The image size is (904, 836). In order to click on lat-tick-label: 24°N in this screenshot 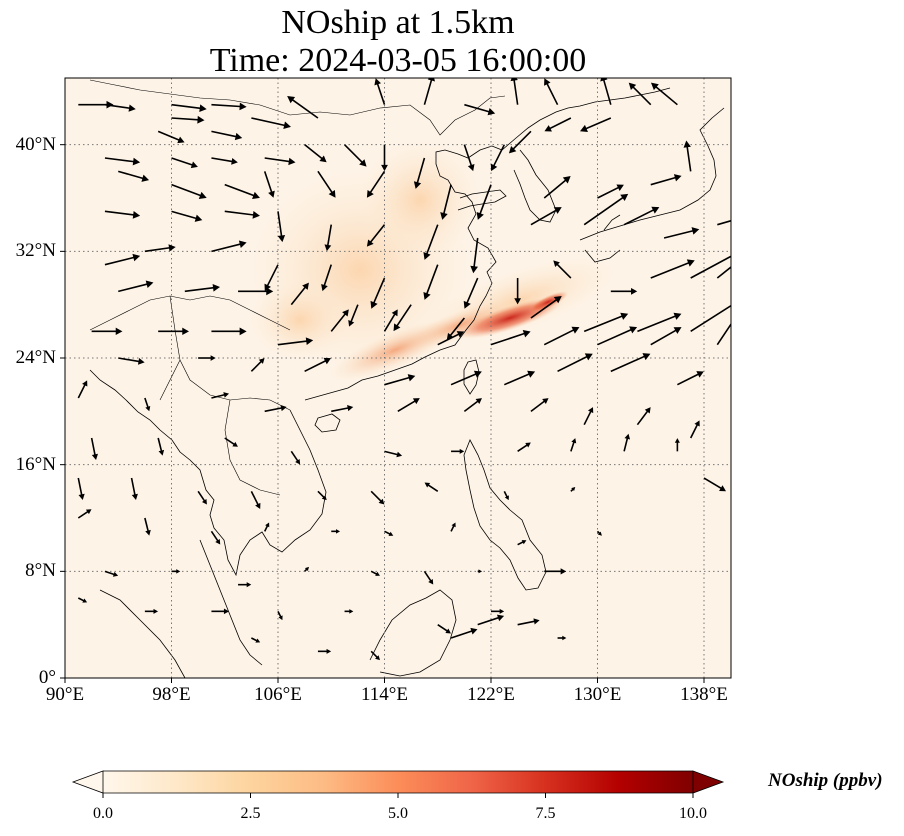, I will do `click(35, 357)`.